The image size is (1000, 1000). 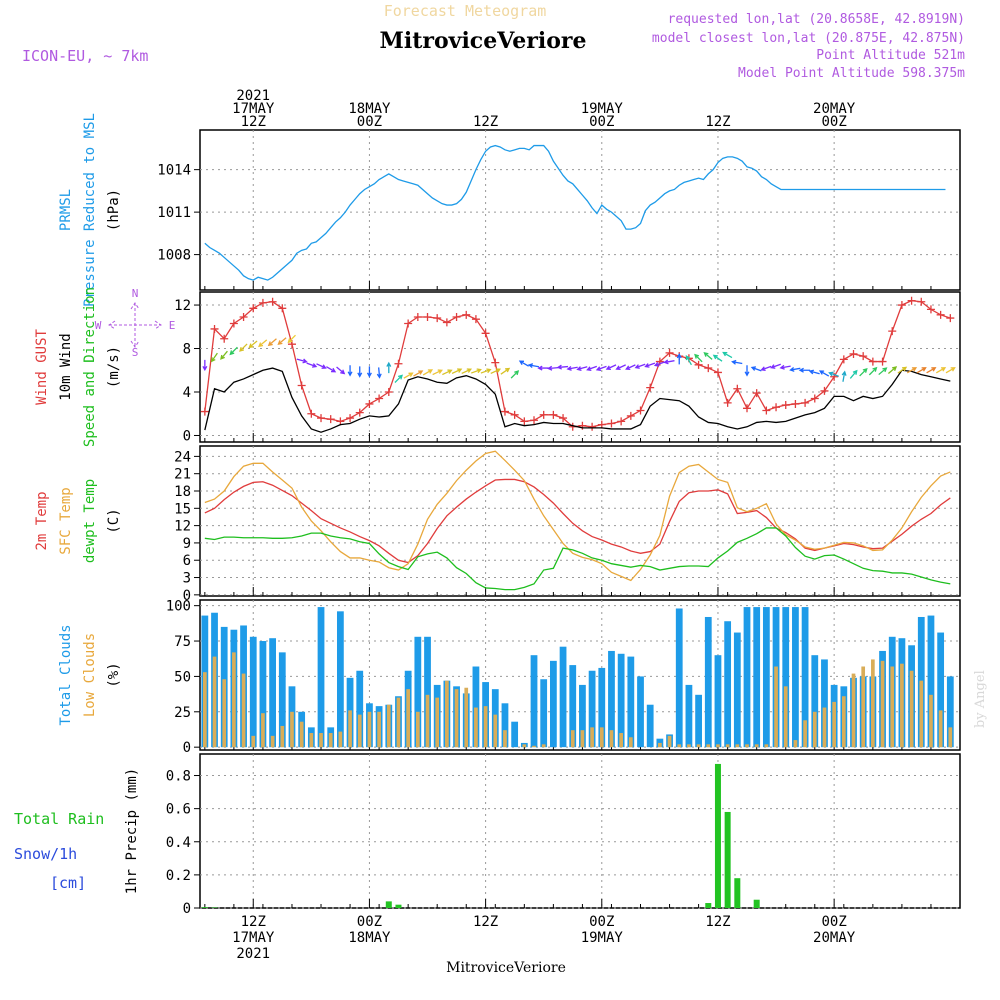 I want to click on panel-label: Pressure Reduced to MSL, so click(x=90, y=210).